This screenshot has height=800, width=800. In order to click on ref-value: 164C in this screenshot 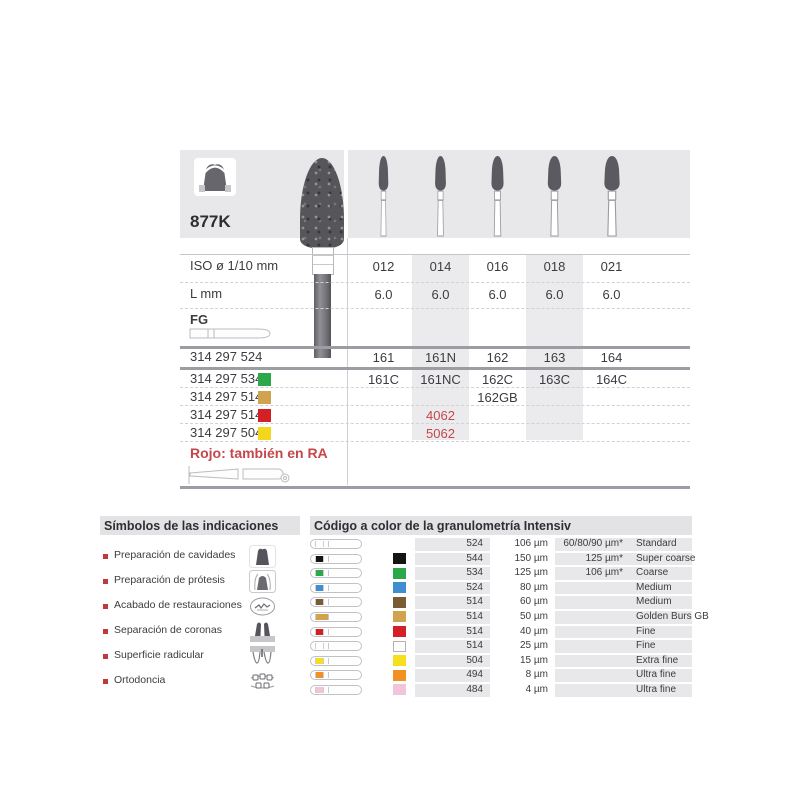, I will do `click(611, 379)`.